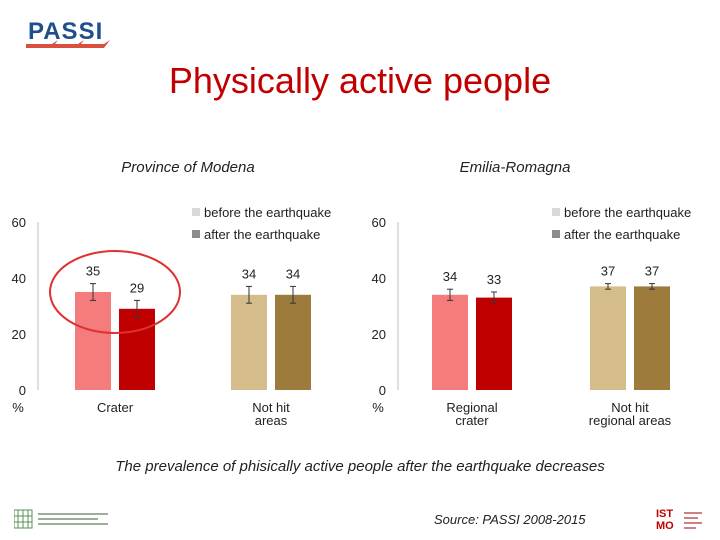 Image resolution: width=720 pixels, height=540 pixels. Describe the element at coordinates (60, 519) in the screenshot. I see `region-logo-icon` at that location.